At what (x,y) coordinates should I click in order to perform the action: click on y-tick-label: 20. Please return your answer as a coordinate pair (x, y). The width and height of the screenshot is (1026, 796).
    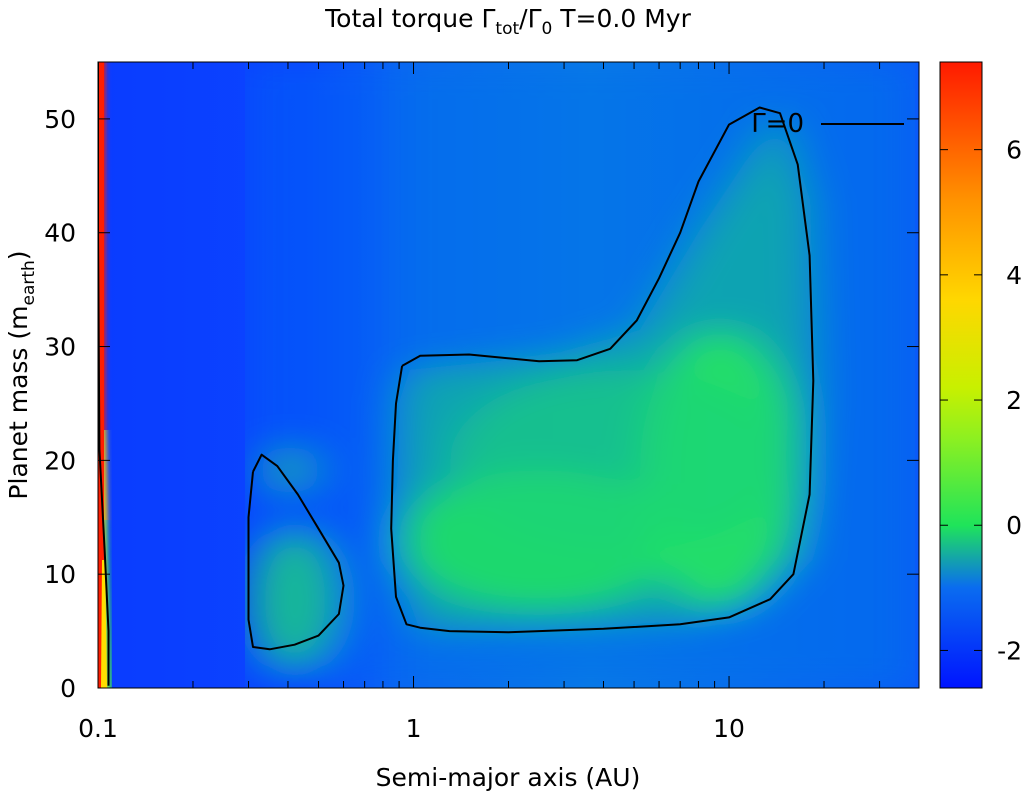
    Looking at the image, I should click on (60, 460).